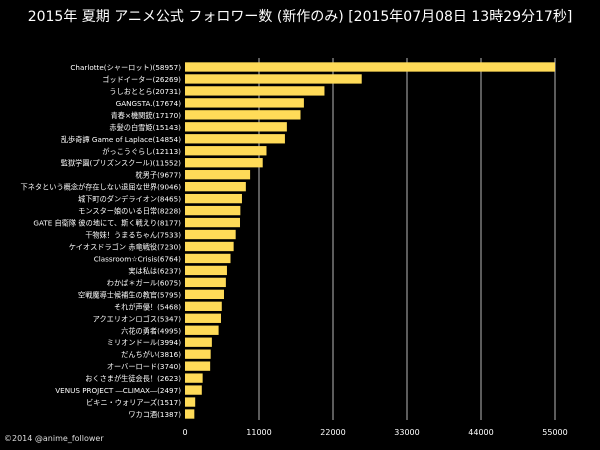 Image resolution: width=600 pixels, height=450 pixels. Describe the element at coordinates (141, 151) in the screenshot. I see `category-label: がっこうぐらし(12113)` at that location.